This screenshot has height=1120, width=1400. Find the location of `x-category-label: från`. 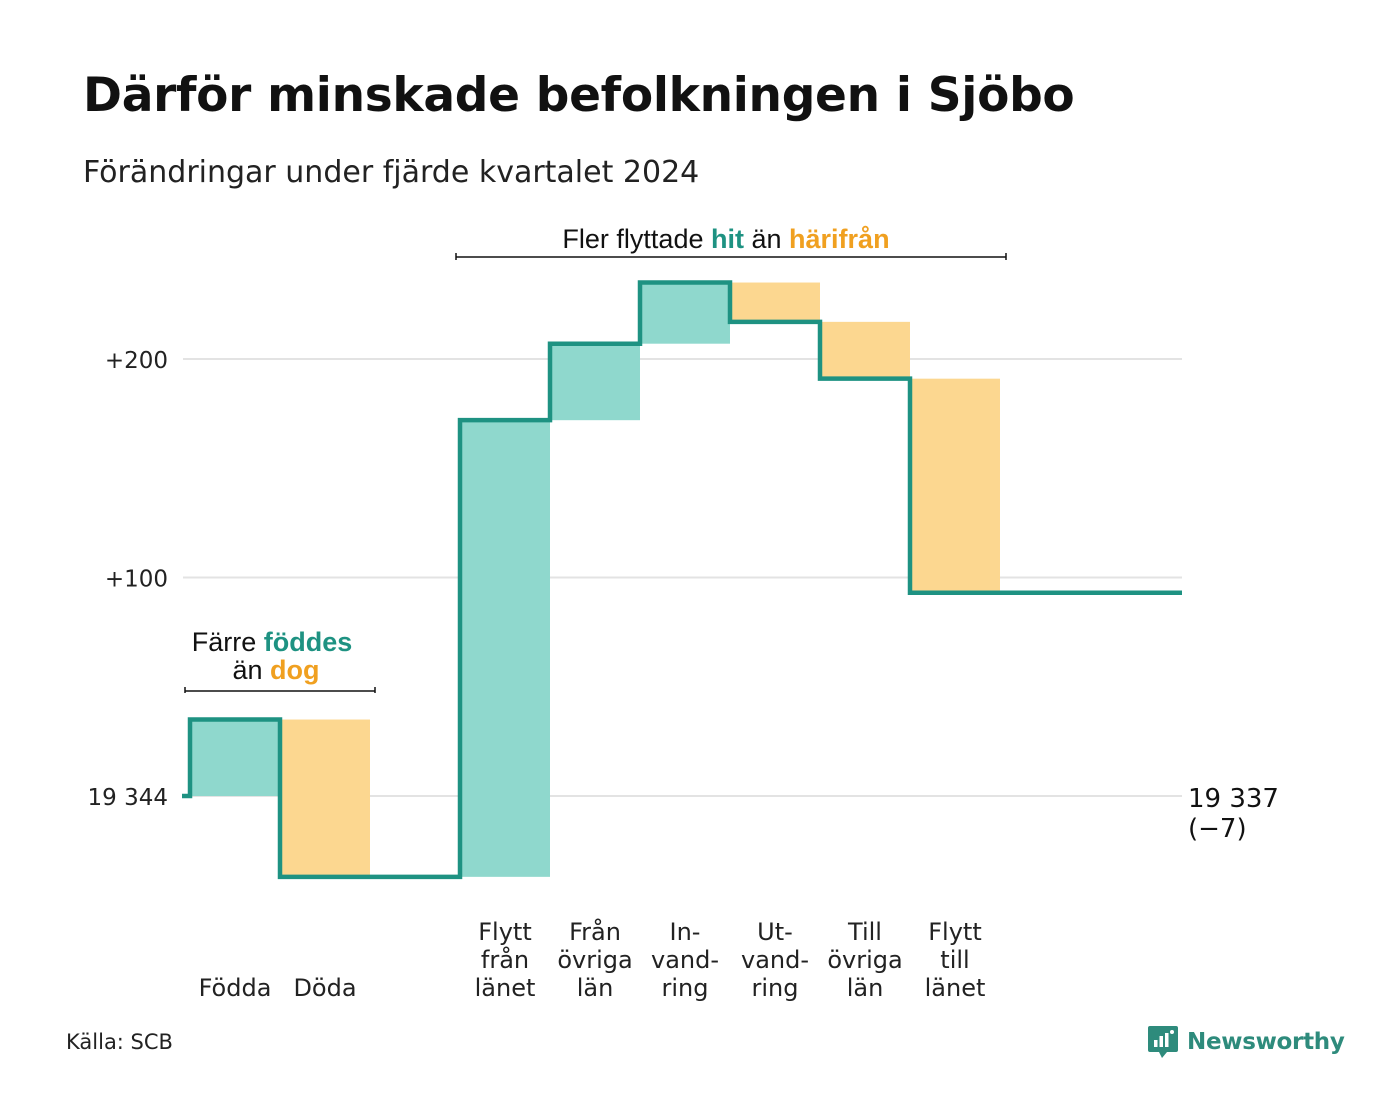

x-category-label: från is located at coordinates (505, 959).